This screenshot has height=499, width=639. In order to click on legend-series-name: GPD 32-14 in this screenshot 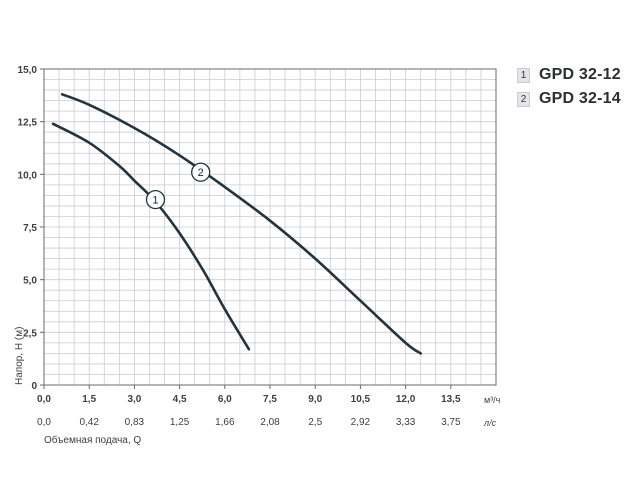, I will do `click(580, 98)`.